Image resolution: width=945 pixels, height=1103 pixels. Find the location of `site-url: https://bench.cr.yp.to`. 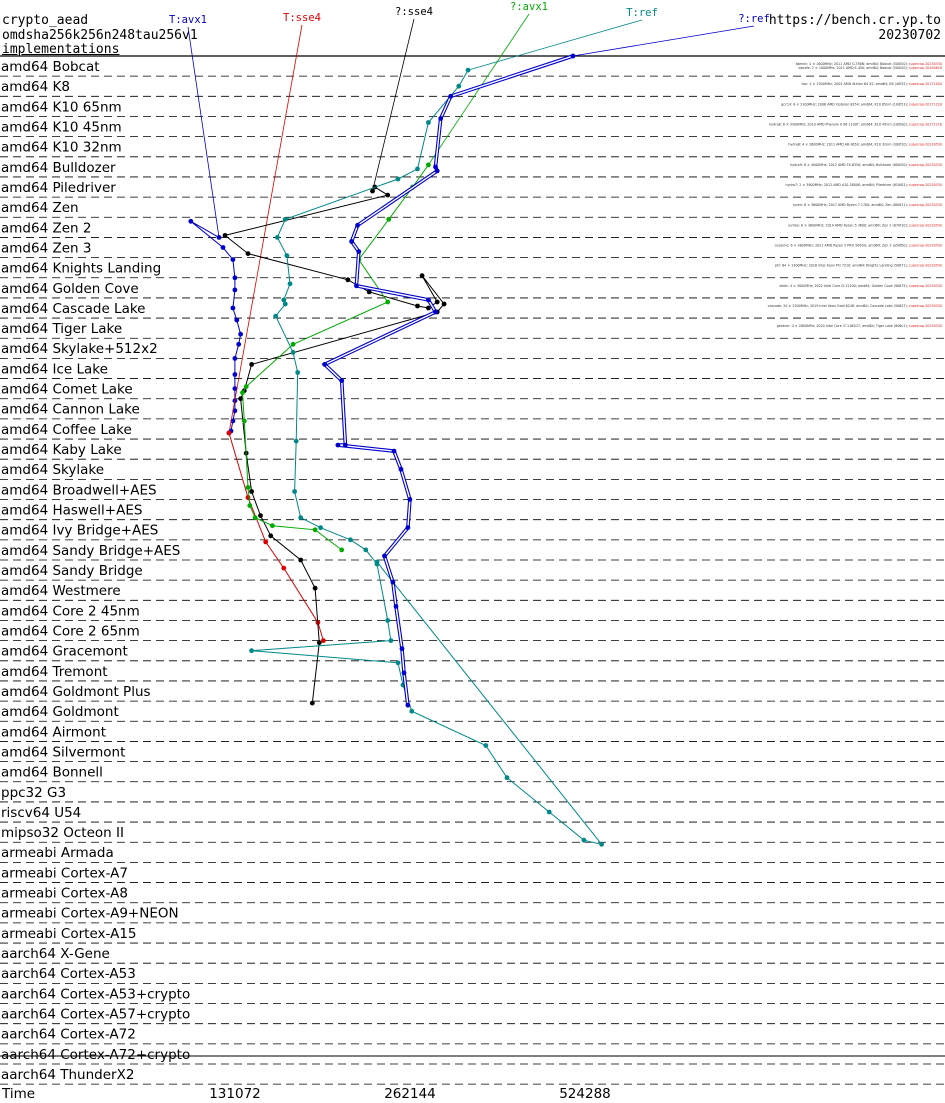

site-url: https://bench.cr.yp.to is located at coordinates (854, 20).